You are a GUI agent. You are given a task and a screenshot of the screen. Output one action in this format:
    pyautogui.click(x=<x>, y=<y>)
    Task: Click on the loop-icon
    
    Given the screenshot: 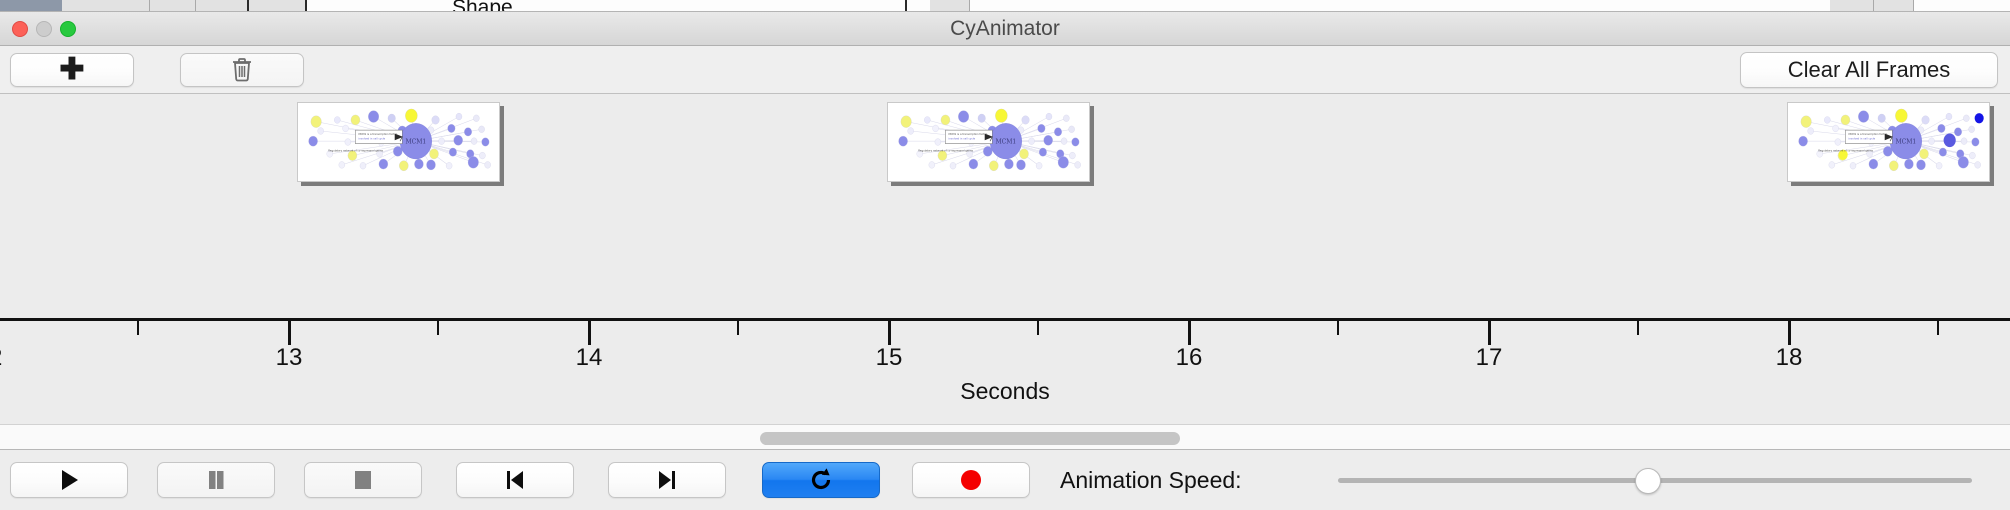 What is the action you would take?
    pyautogui.click(x=821, y=479)
    